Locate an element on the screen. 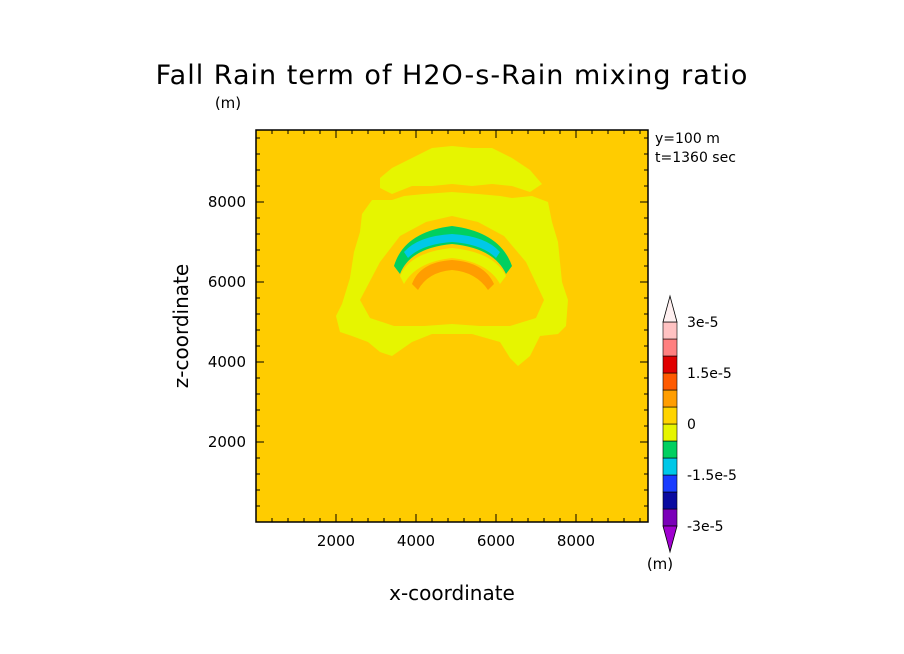  y-tick-label: 8000 is located at coordinates (227, 202).